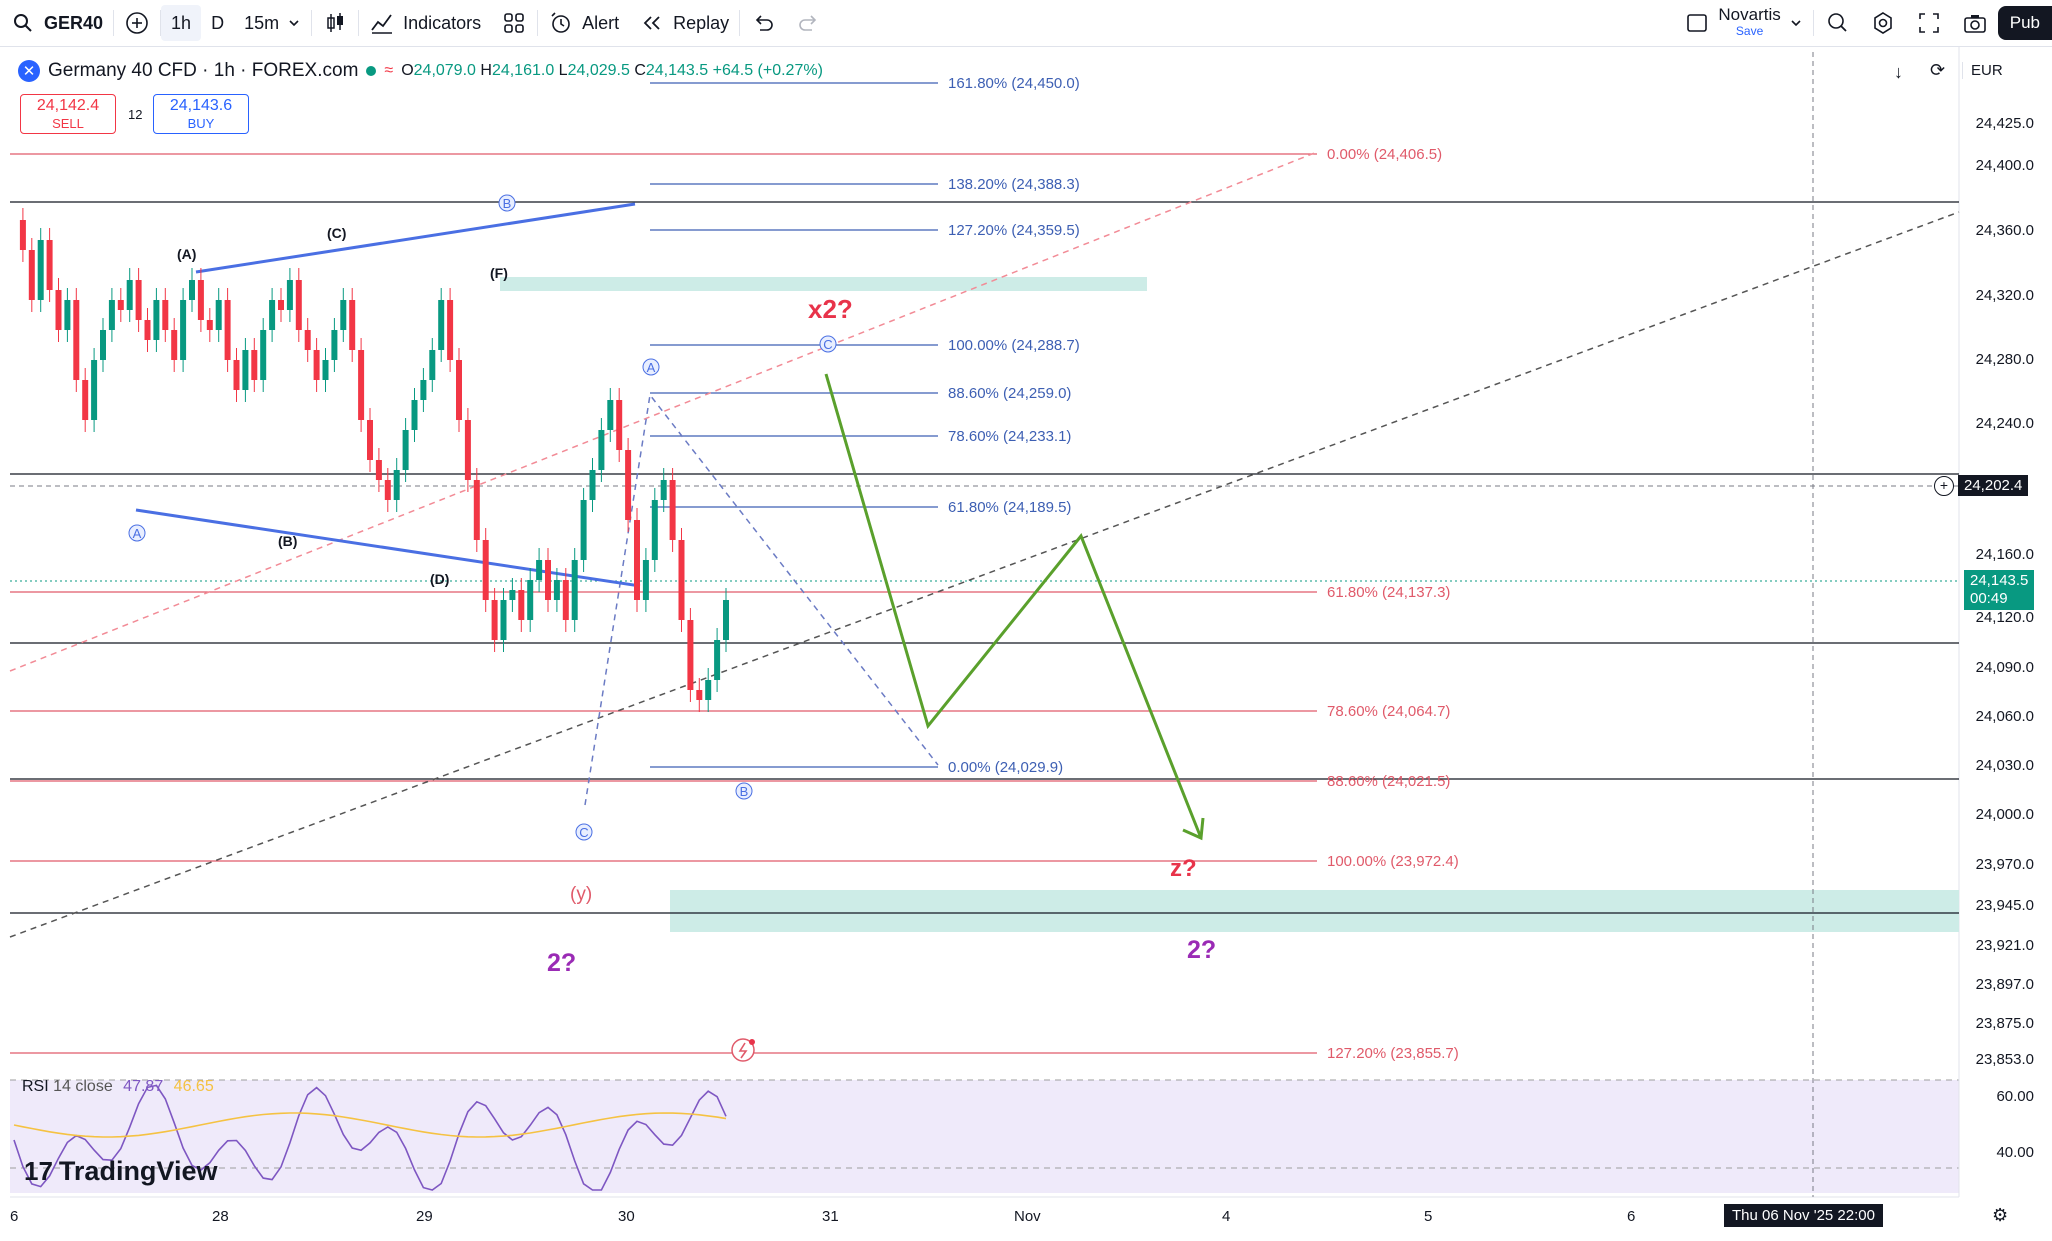 The height and width of the screenshot is (1241, 2052). I want to click on rsi-axis-40: 40.00, so click(2015, 1152).